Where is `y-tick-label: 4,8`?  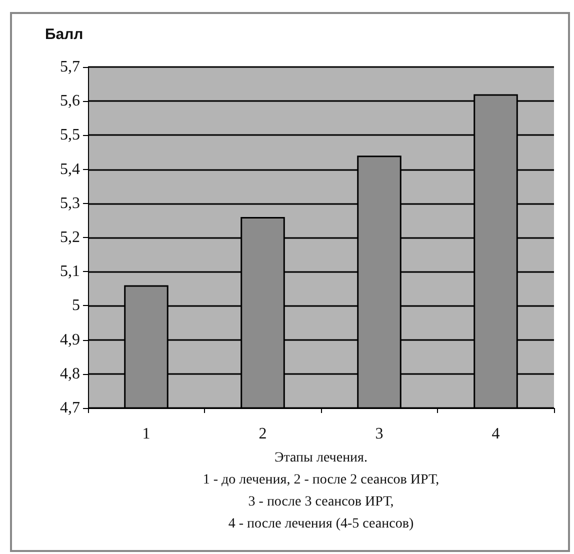 y-tick-label: 4,8 is located at coordinates (70, 373).